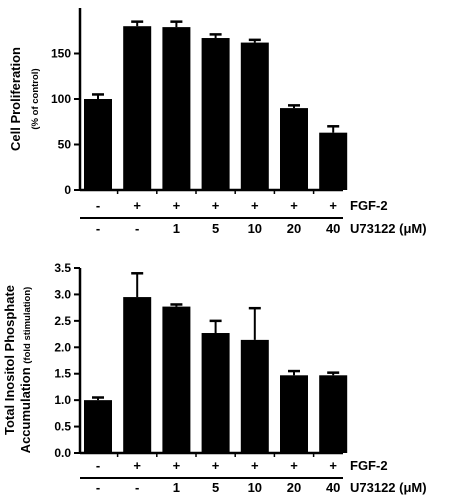 Image resolution: width=450 pixels, height=502 pixels. Describe the element at coordinates (62, 347) in the screenshot. I see `y-tick-label: 2.0` at that location.